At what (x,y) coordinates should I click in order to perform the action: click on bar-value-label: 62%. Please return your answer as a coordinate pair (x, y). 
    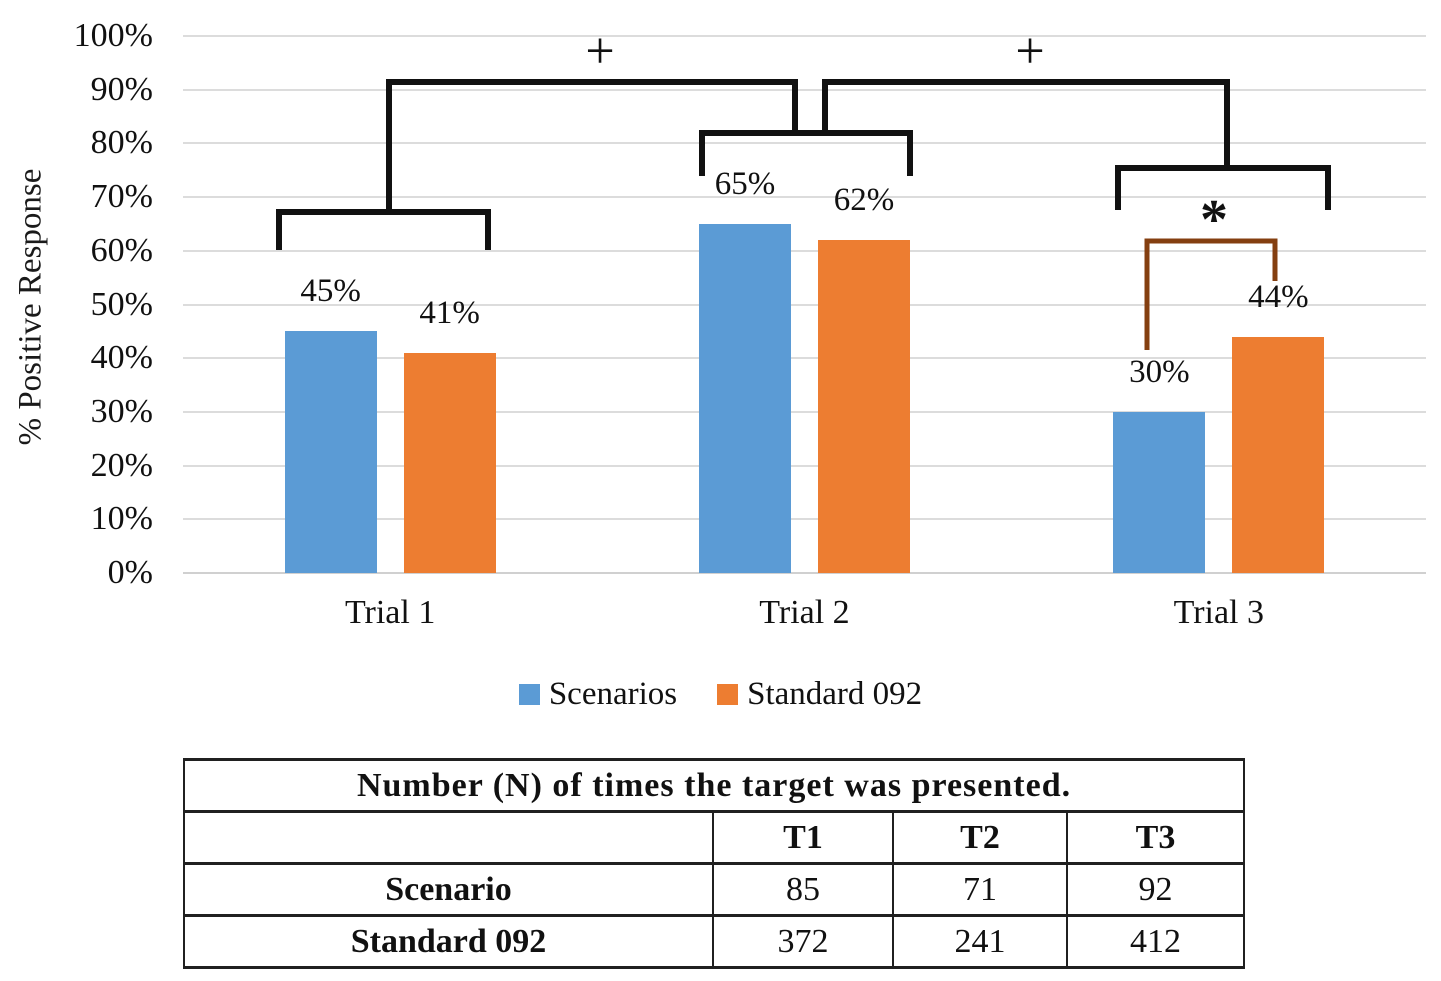
    Looking at the image, I should click on (864, 200).